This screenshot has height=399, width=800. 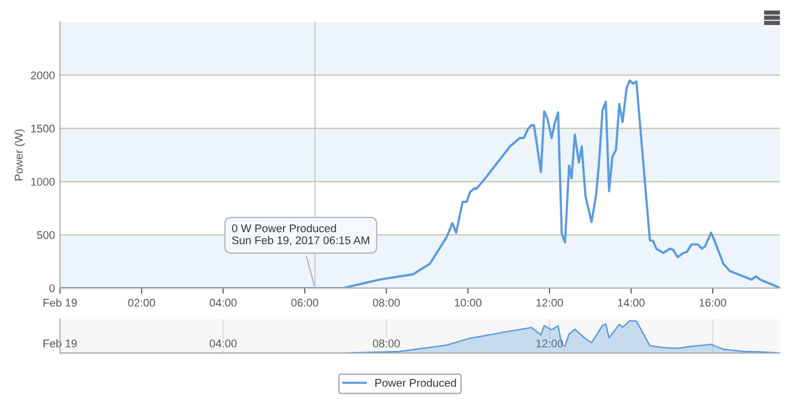 I want to click on y-tick-label: 1500, so click(x=43, y=128).